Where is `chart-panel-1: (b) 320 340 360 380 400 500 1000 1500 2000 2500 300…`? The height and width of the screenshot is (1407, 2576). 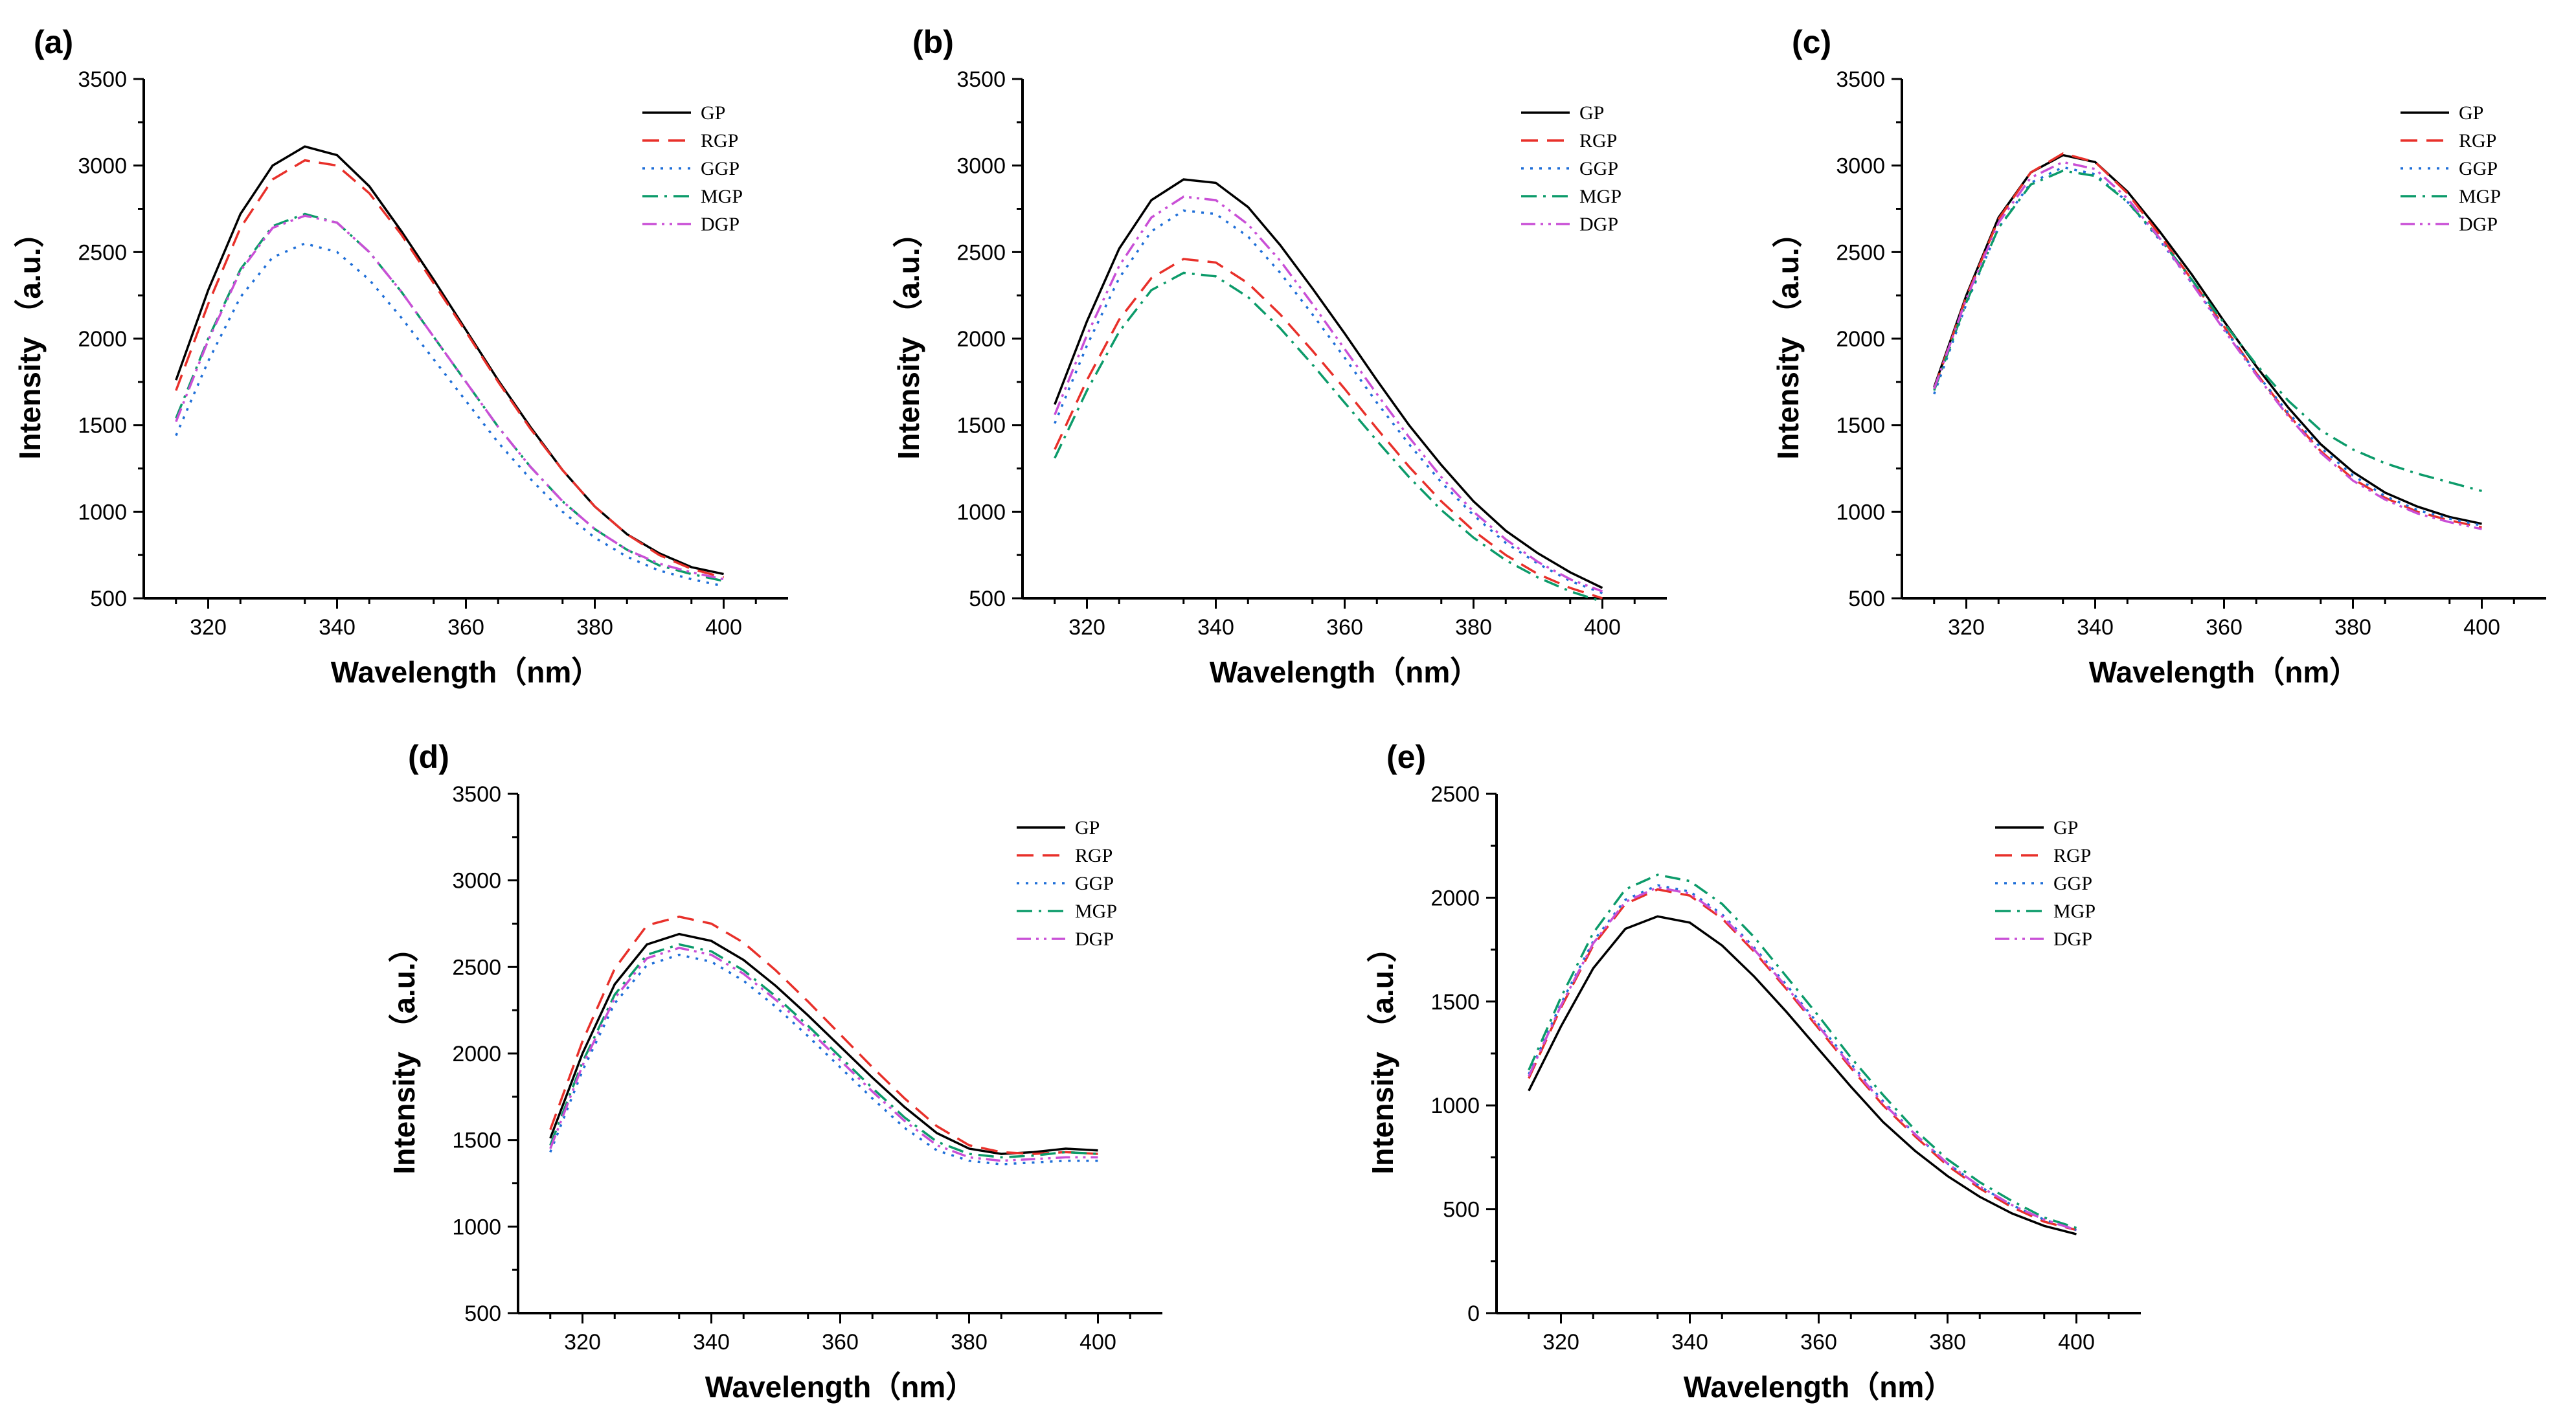 chart-panel-1: (b) 320 340 360 380 400 500 1000 1500 2000 2500 300… is located at coordinates (1279, 356).